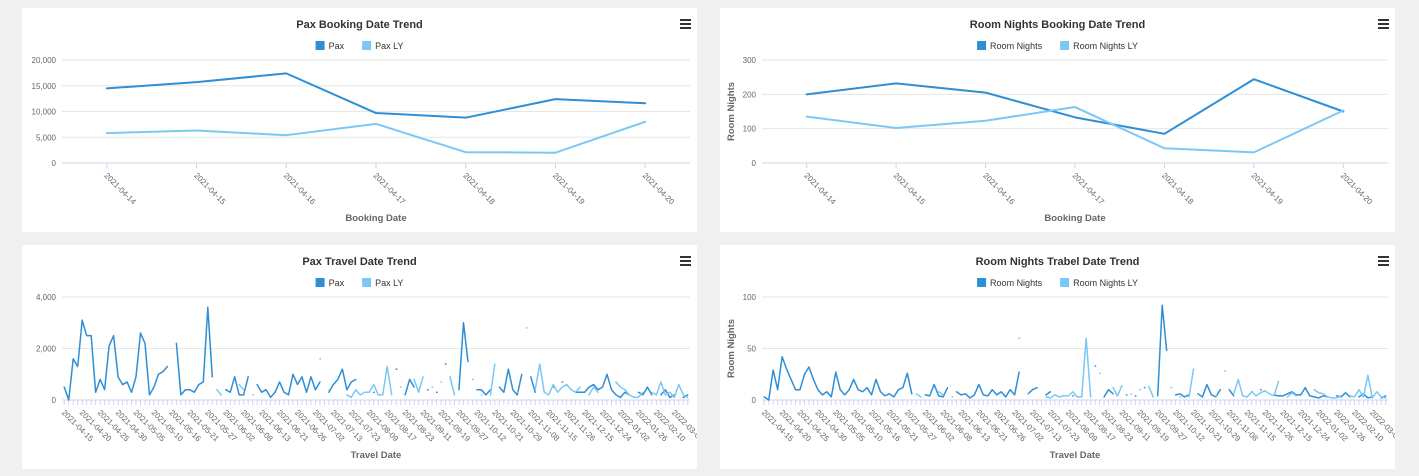 This screenshot has height=476, width=1419. What do you see at coordinates (359, 262) in the screenshot?
I see `chart-title: Pax Travel Date Trend` at bounding box center [359, 262].